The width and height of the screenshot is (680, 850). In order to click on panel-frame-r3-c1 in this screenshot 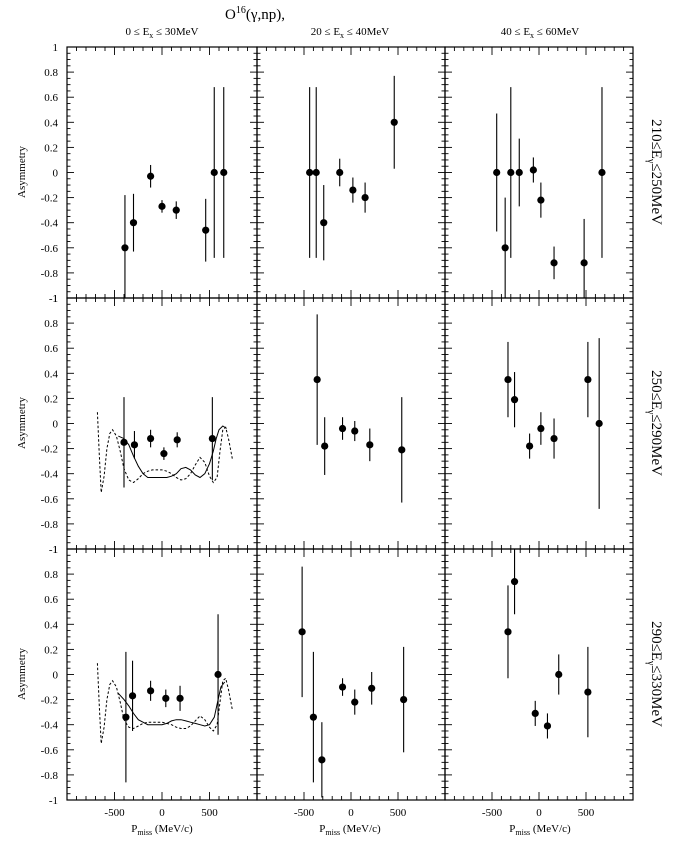, I will do `click(162, 674)`.